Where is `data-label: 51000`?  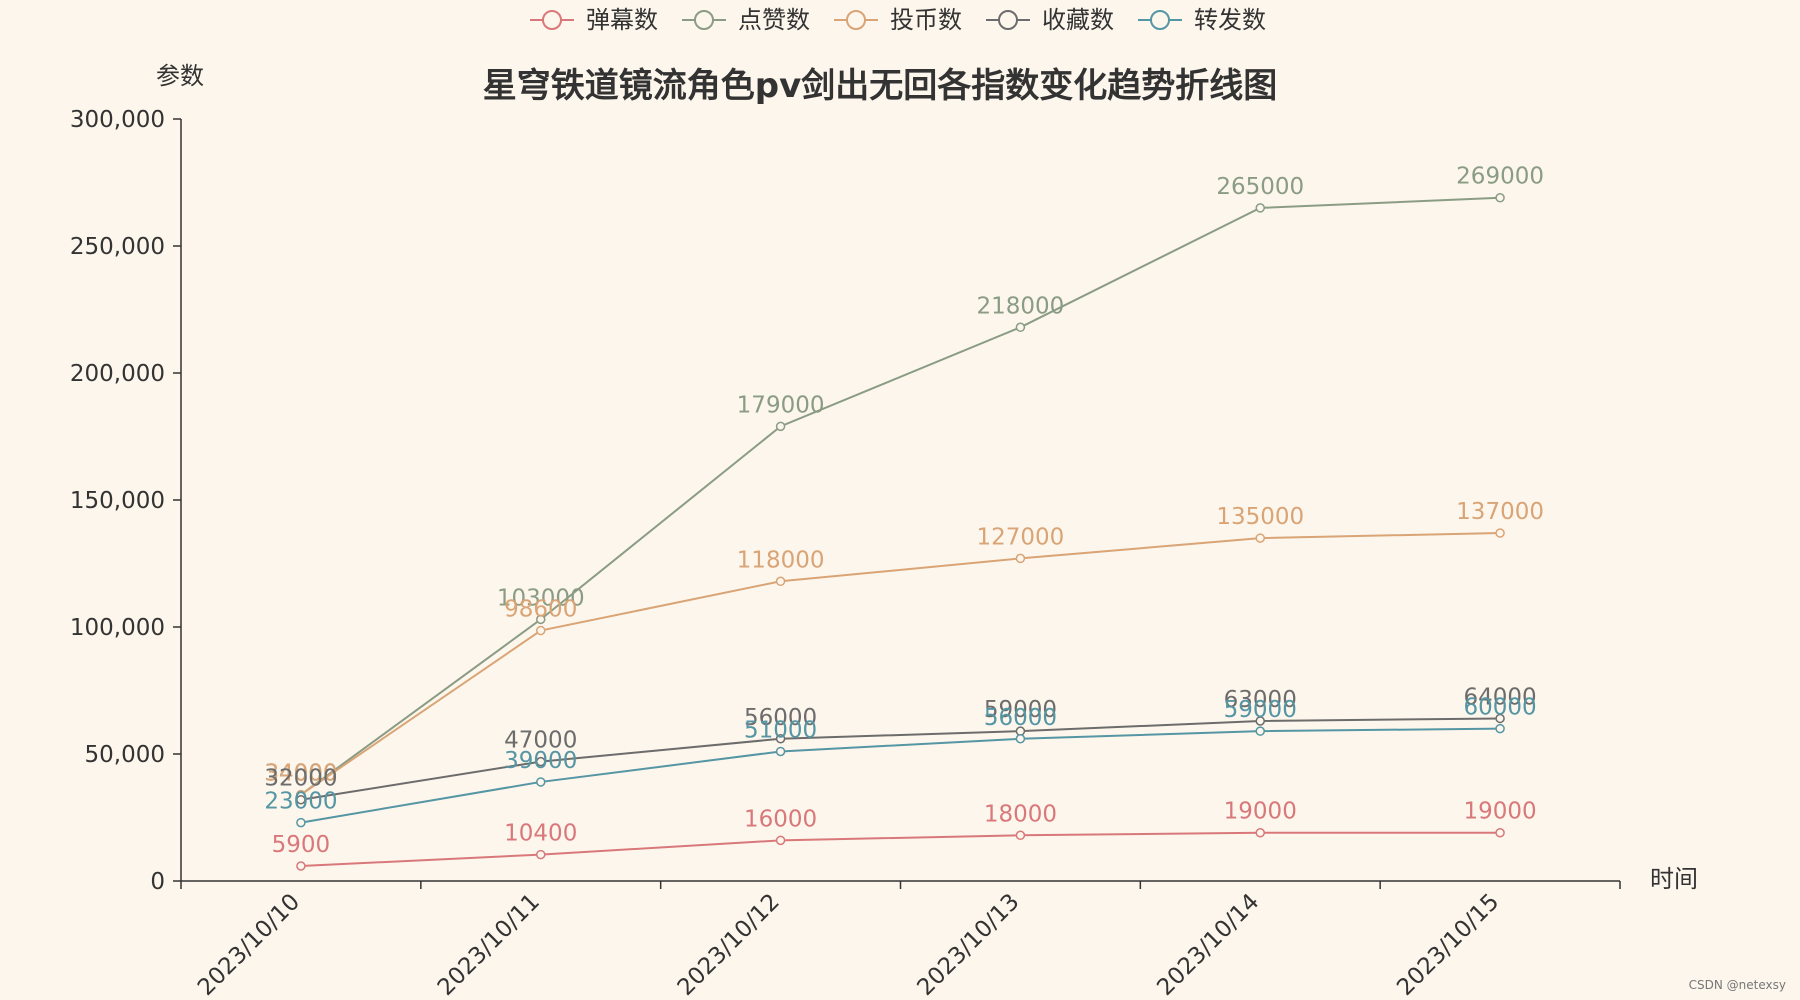 data-label: 51000 is located at coordinates (780, 730).